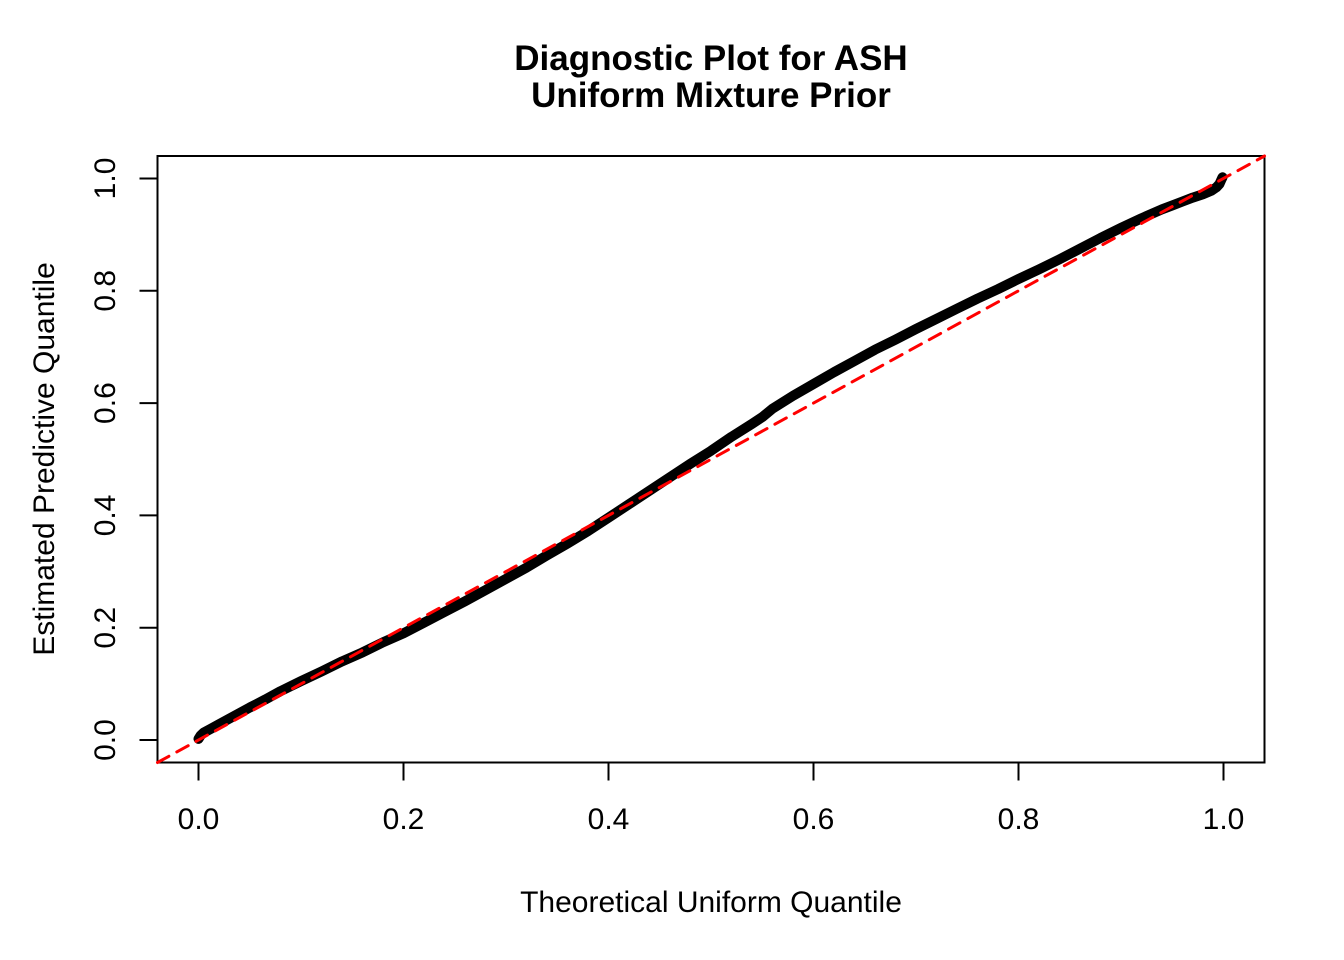  Describe the element at coordinates (711, 902) in the screenshot. I see `x-axis-title: Theoretical Uniform Quantile` at that location.